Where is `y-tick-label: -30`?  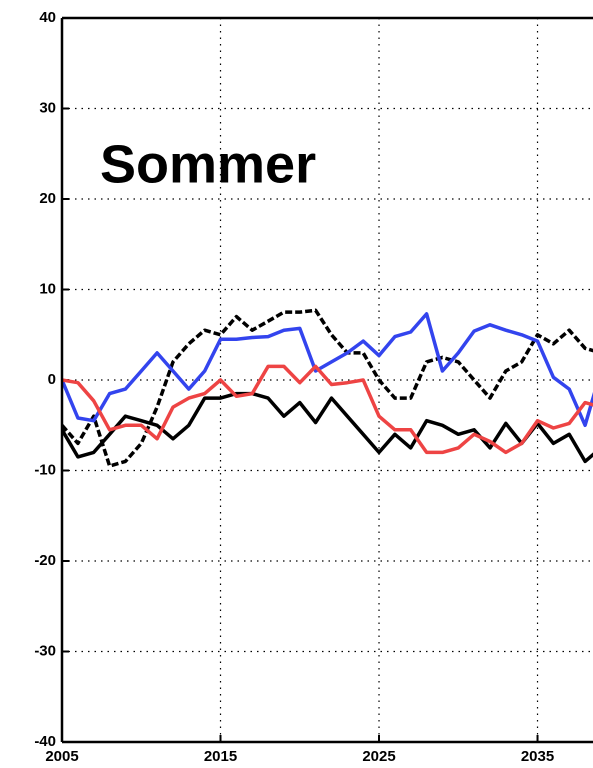
y-tick-label: -30 is located at coordinates (45, 650).